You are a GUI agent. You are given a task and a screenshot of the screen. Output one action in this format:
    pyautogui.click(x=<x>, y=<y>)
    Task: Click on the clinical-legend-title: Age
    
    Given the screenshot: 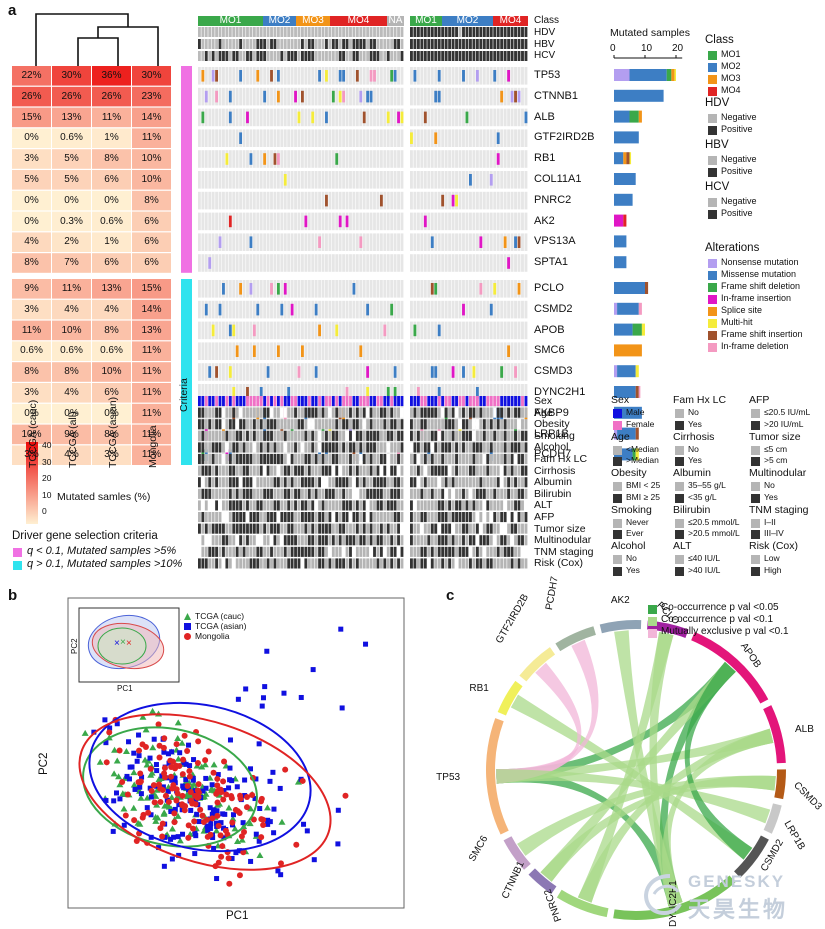 What is the action you would take?
    pyautogui.click(x=620, y=436)
    